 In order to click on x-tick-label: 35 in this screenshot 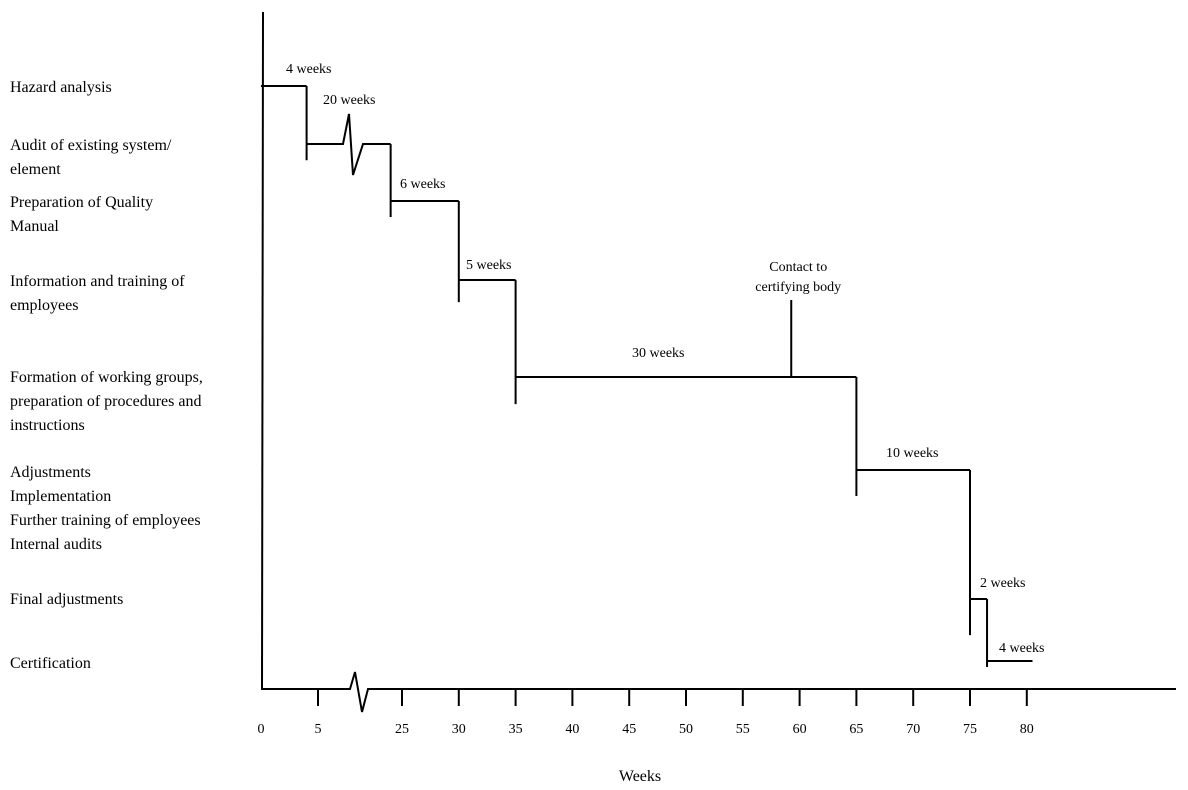, I will do `click(516, 729)`.